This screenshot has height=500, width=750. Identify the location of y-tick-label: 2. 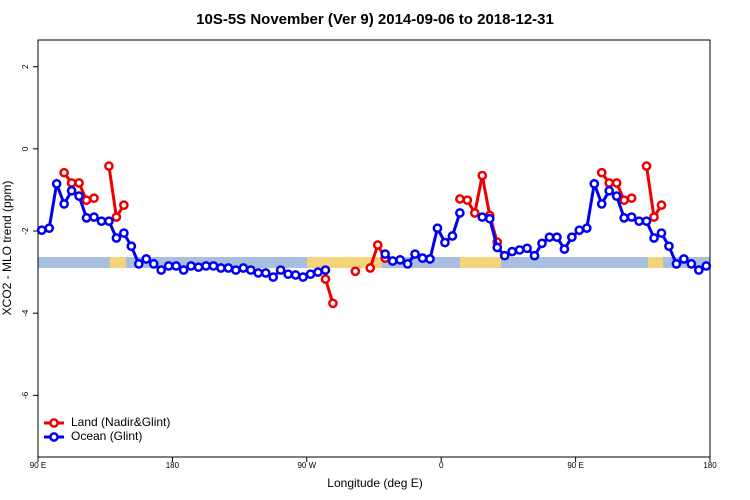
(25, 66).